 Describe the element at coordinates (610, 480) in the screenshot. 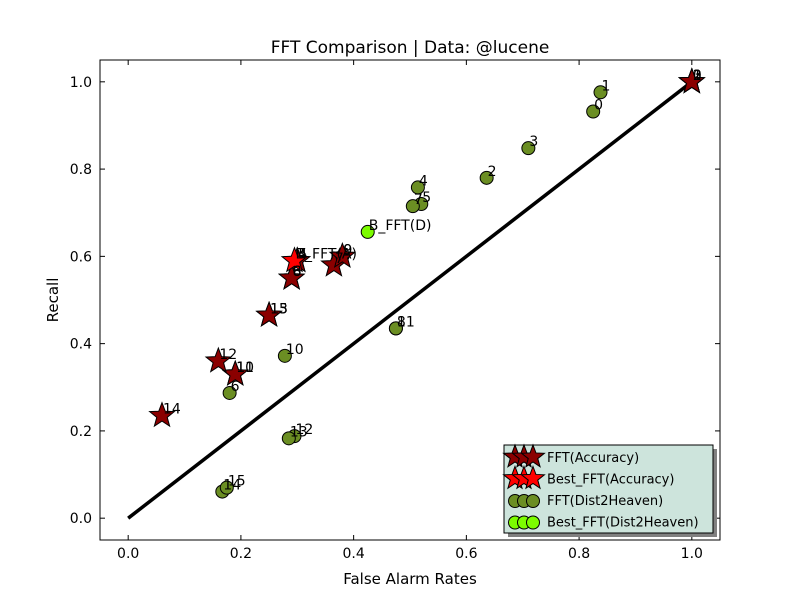

I see `legend-label: Best_FFT(Accuracy)` at that location.